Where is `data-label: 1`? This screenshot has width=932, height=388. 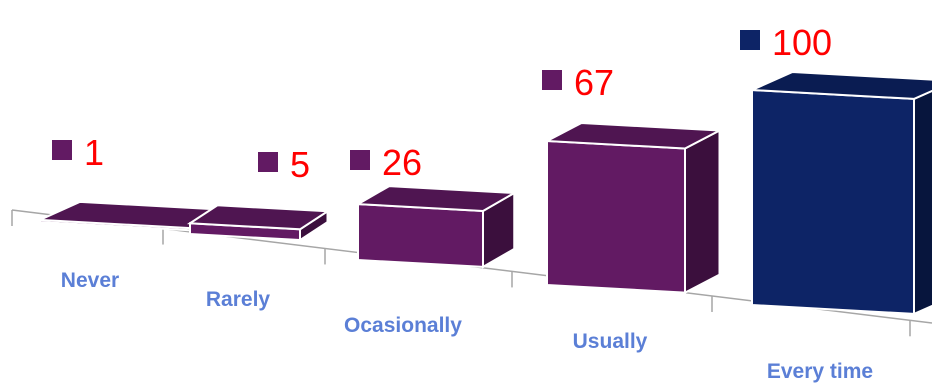 data-label: 1 is located at coordinates (94, 152).